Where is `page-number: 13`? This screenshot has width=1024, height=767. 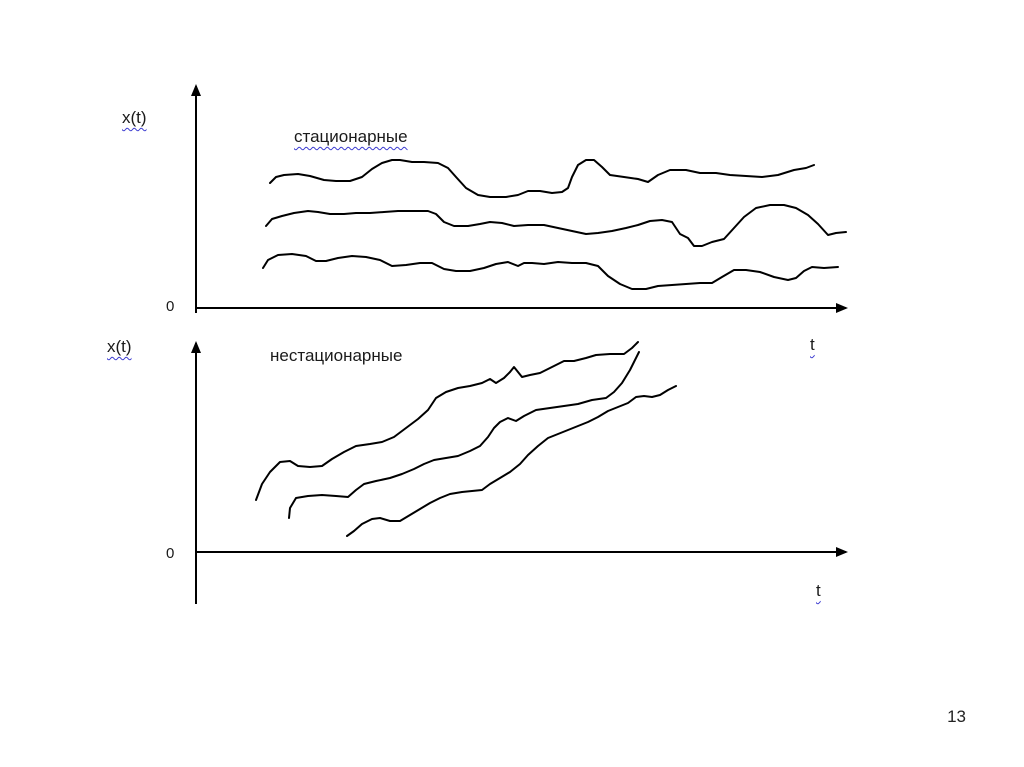 page-number: 13 is located at coordinates (956, 716).